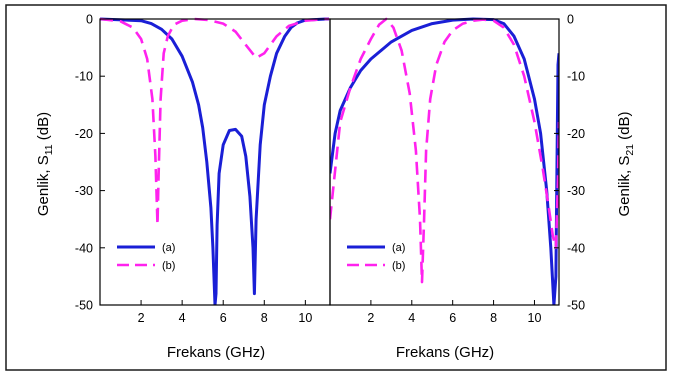 The width and height of the screenshot is (673, 376). What do you see at coordinates (45, 164) in the screenshot?
I see `left-y-axis-label: Genlik, S11 (dB)` at bounding box center [45, 164].